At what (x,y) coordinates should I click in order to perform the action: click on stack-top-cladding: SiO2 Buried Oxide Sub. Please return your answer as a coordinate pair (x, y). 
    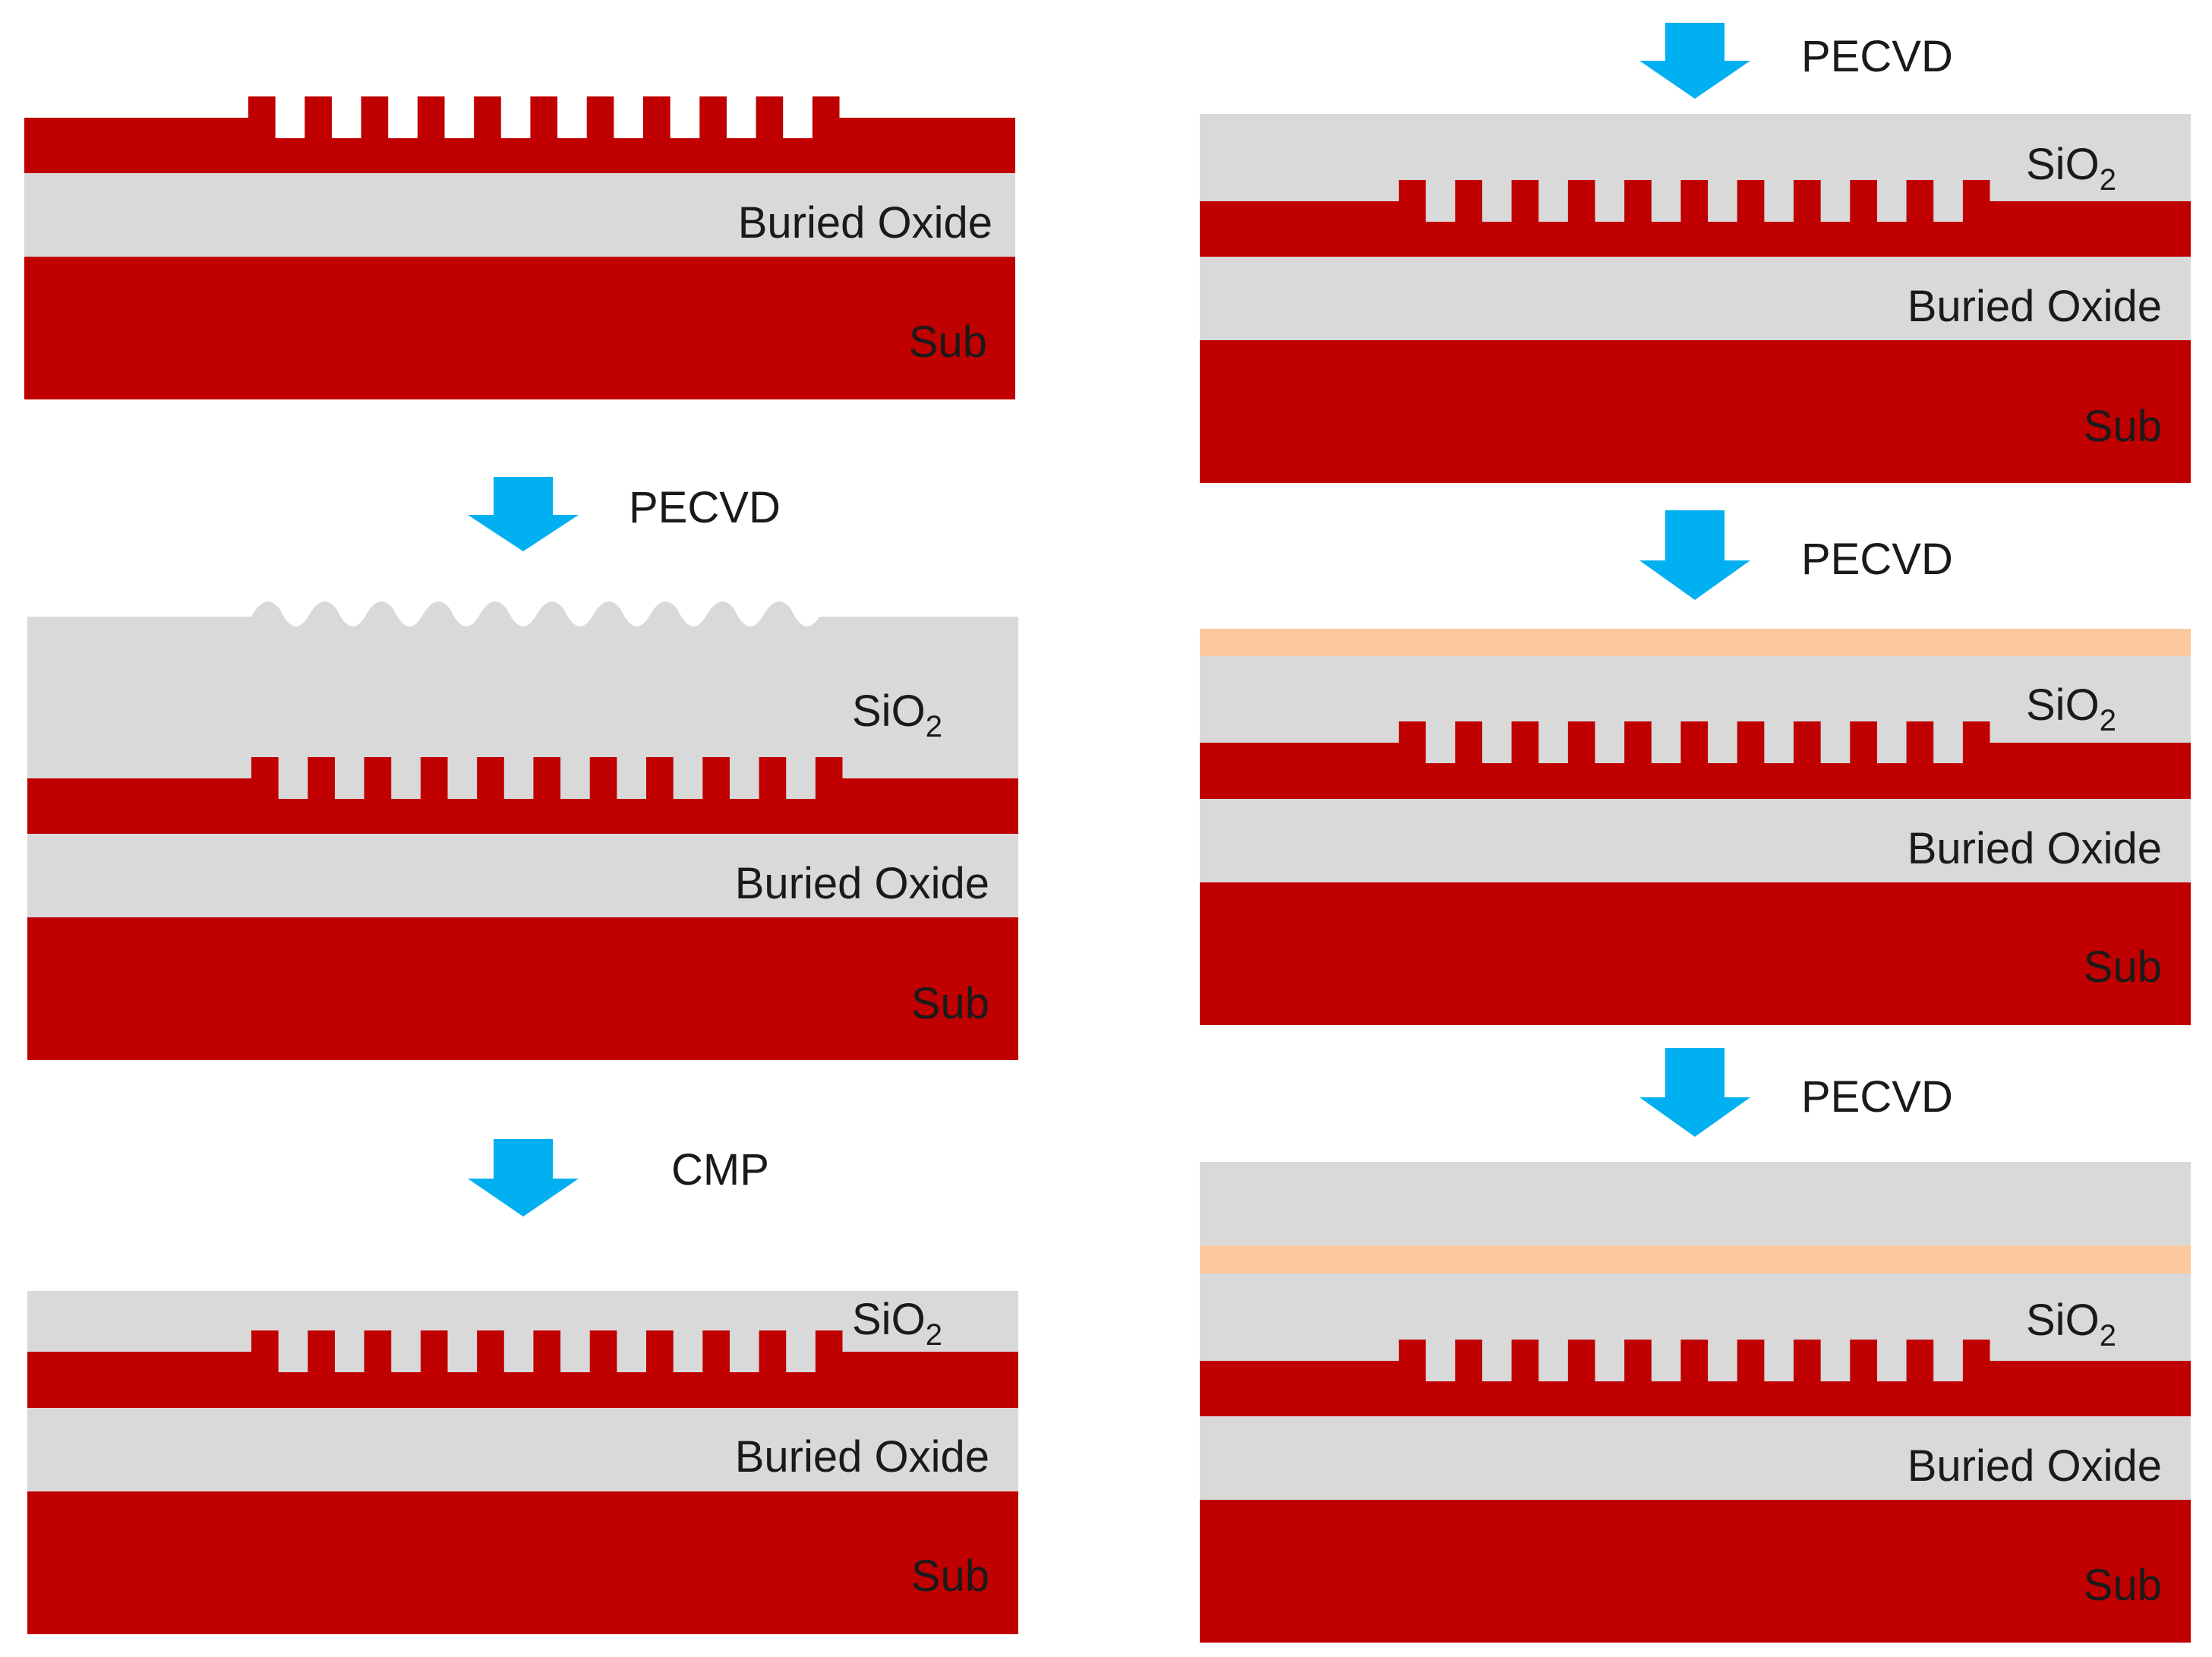
    Looking at the image, I should click on (1696, 1402).